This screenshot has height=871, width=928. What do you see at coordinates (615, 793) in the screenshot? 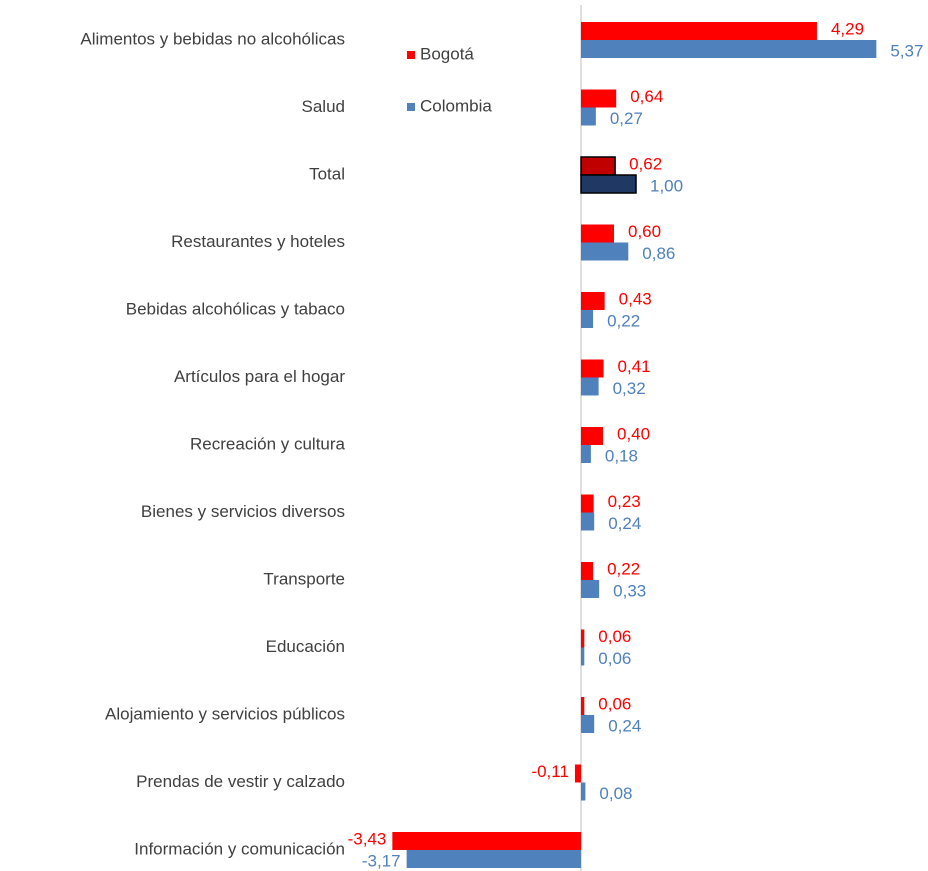
I see `value-label: 0,08` at bounding box center [615, 793].